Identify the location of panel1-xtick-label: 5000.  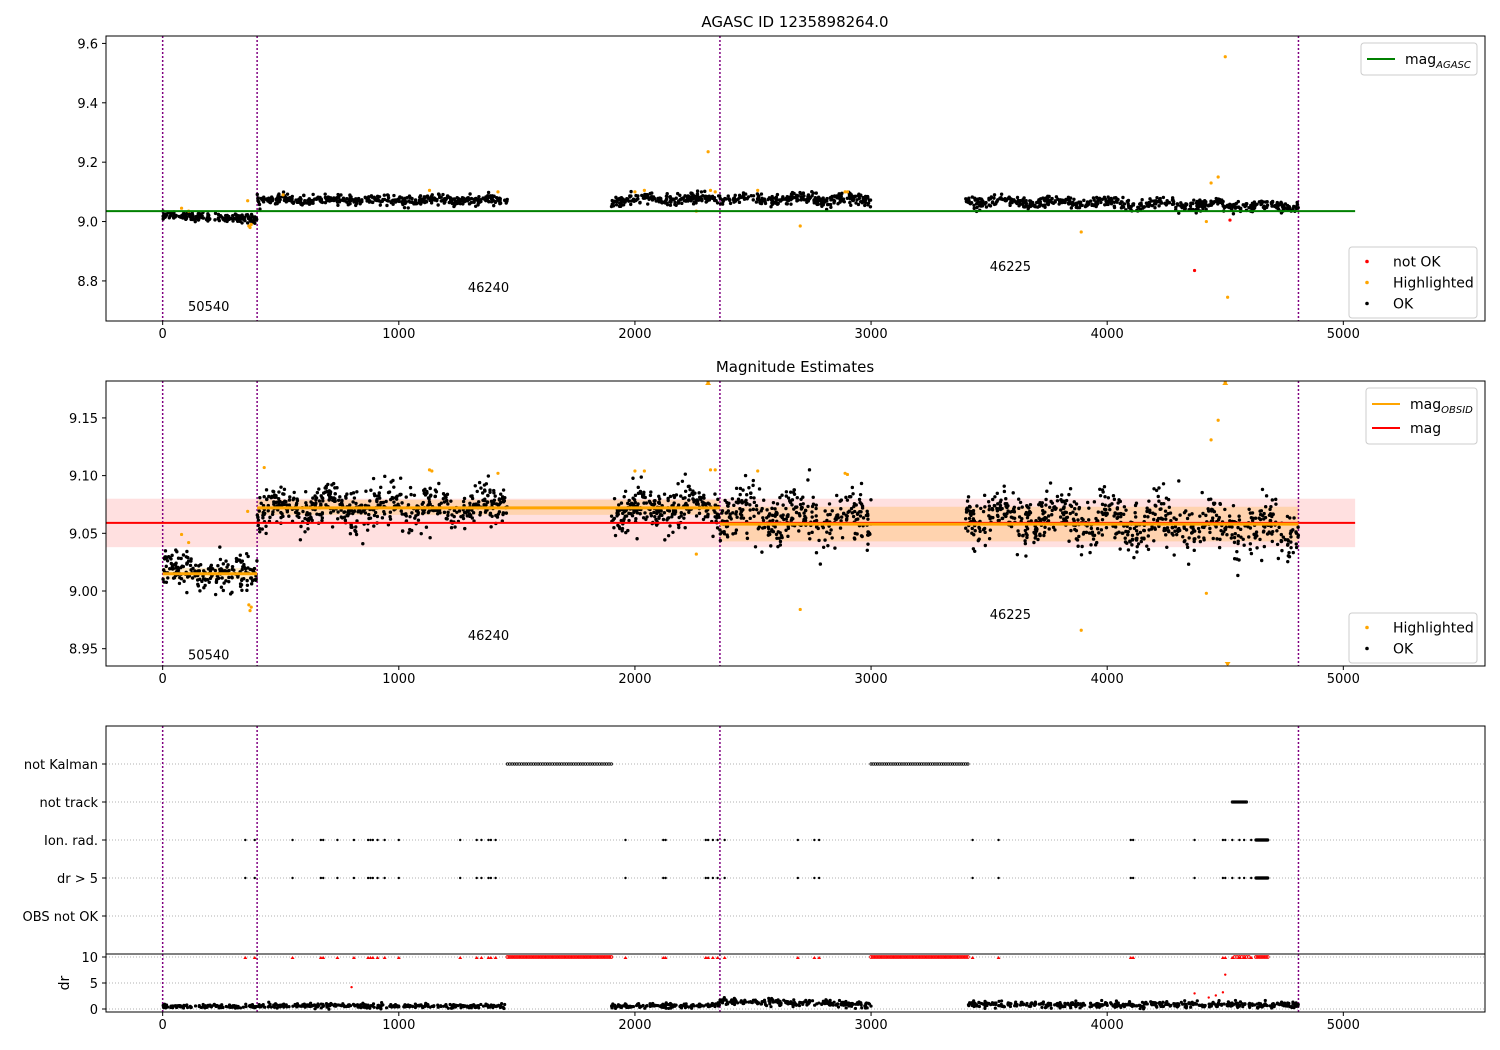
(1343, 334).